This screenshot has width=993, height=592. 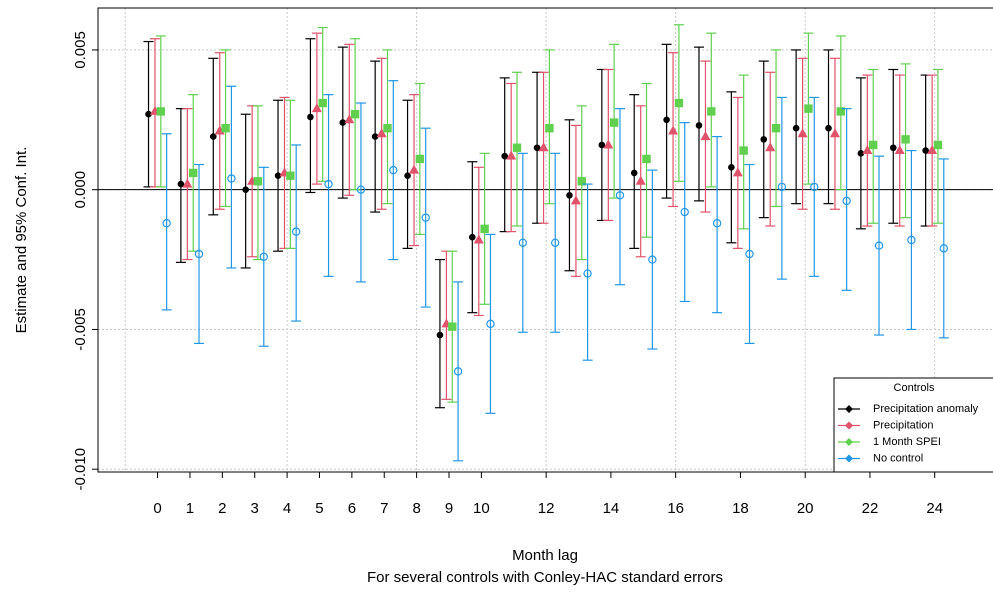 What do you see at coordinates (449, 508) in the screenshot?
I see `x-tick-label: 9` at bounding box center [449, 508].